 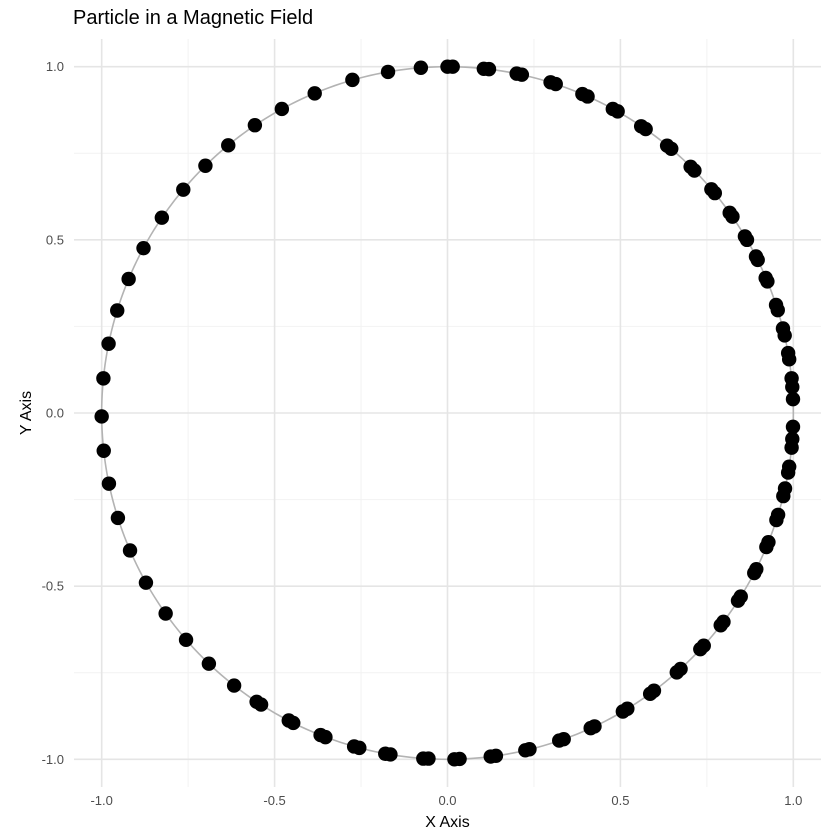 I want to click on x-tick-label: -0.5, so click(x=274, y=800).